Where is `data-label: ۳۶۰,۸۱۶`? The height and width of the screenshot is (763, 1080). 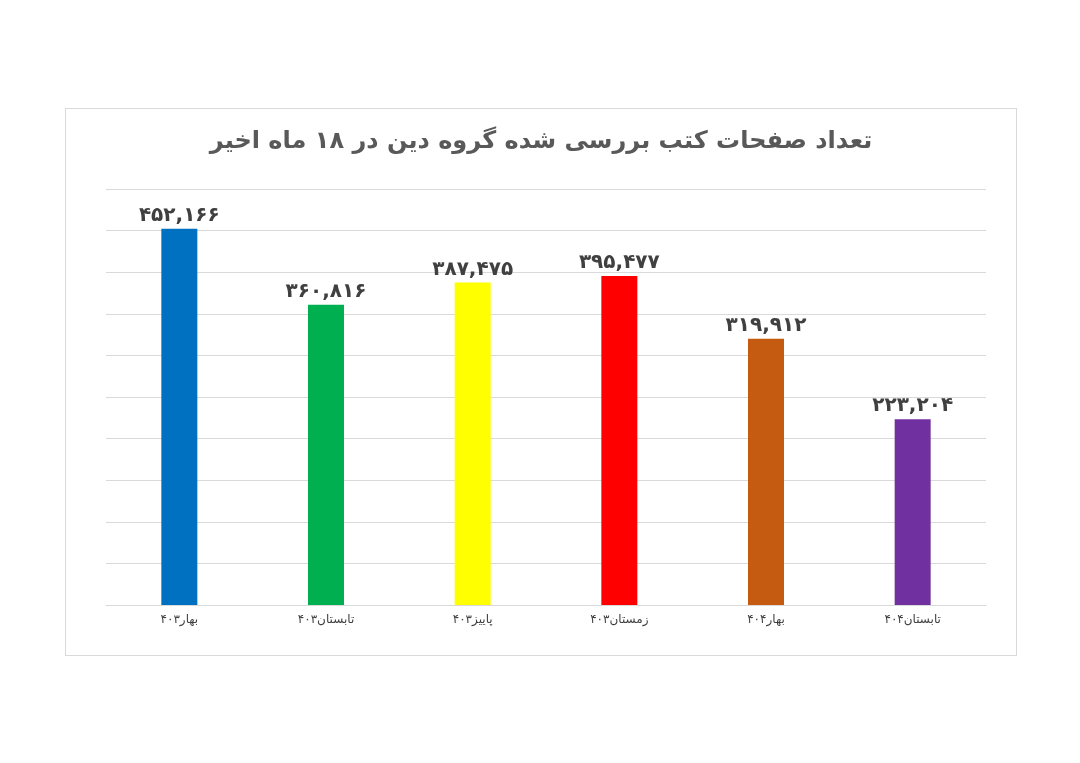
data-label: ۳۶۰,۸۱۶ is located at coordinates (326, 289).